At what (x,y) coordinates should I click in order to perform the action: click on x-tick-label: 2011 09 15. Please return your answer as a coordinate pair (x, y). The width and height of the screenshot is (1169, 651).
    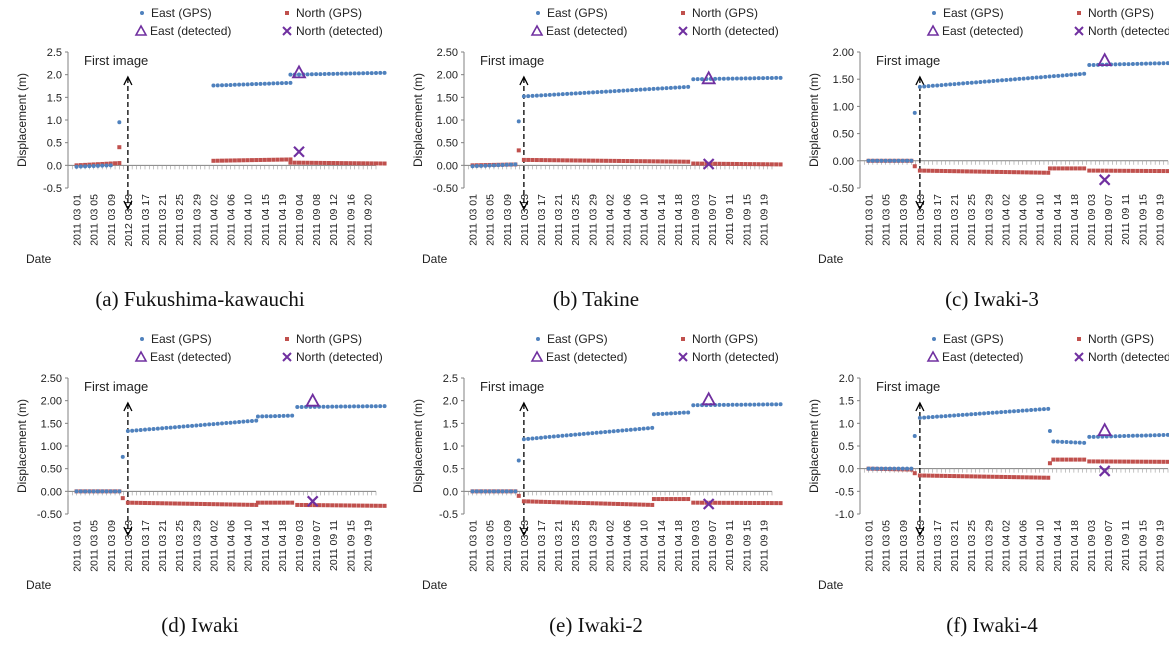
    Looking at the image, I should click on (747, 546).